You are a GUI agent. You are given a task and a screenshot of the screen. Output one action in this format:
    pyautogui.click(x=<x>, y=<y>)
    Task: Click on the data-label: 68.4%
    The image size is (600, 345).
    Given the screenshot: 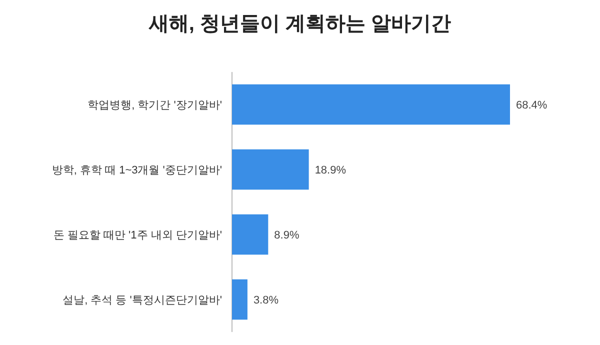 What is the action you would take?
    pyautogui.click(x=532, y=106)
    